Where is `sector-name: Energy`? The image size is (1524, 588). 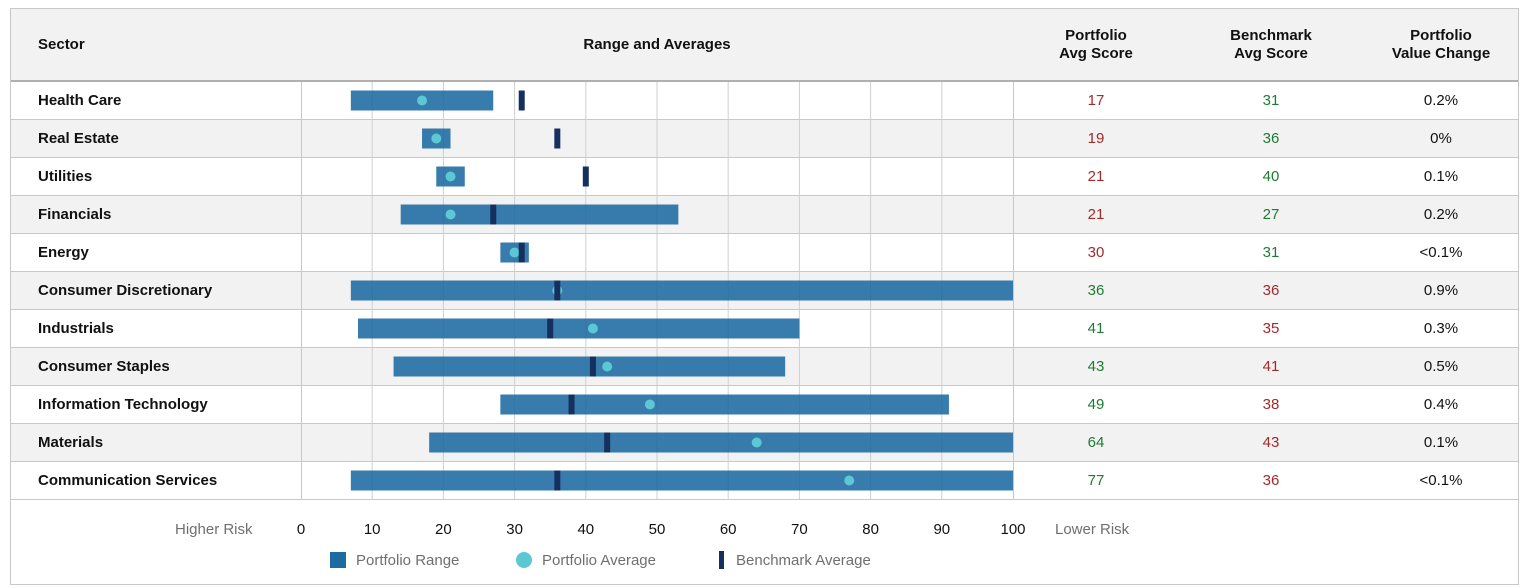
sector-name: Energy is located at coordinates (63, 252).